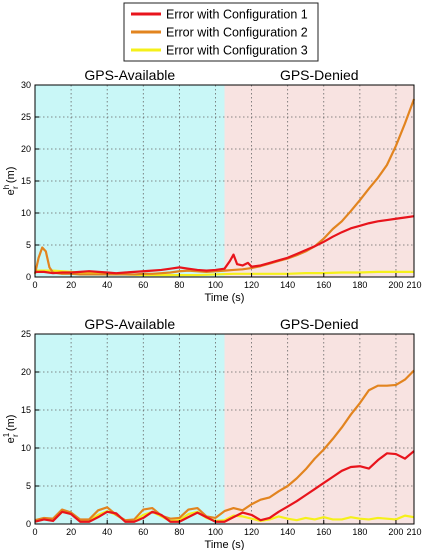  What do you see at coordinates (237, 51) in the screenshot?
I see `legend-label-3: Error with Configuration 3` at bounding box center [237, 51].